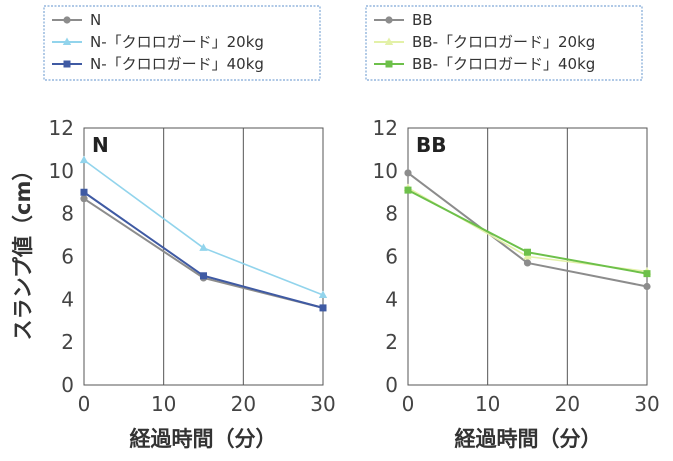 Image resolution: width=673 pixels, height=461 pixels. Describe the element at coordinates (177, 42) in the screenshot. I see `legend-label-n-1: N-「クロロガード」20kg` at that location.